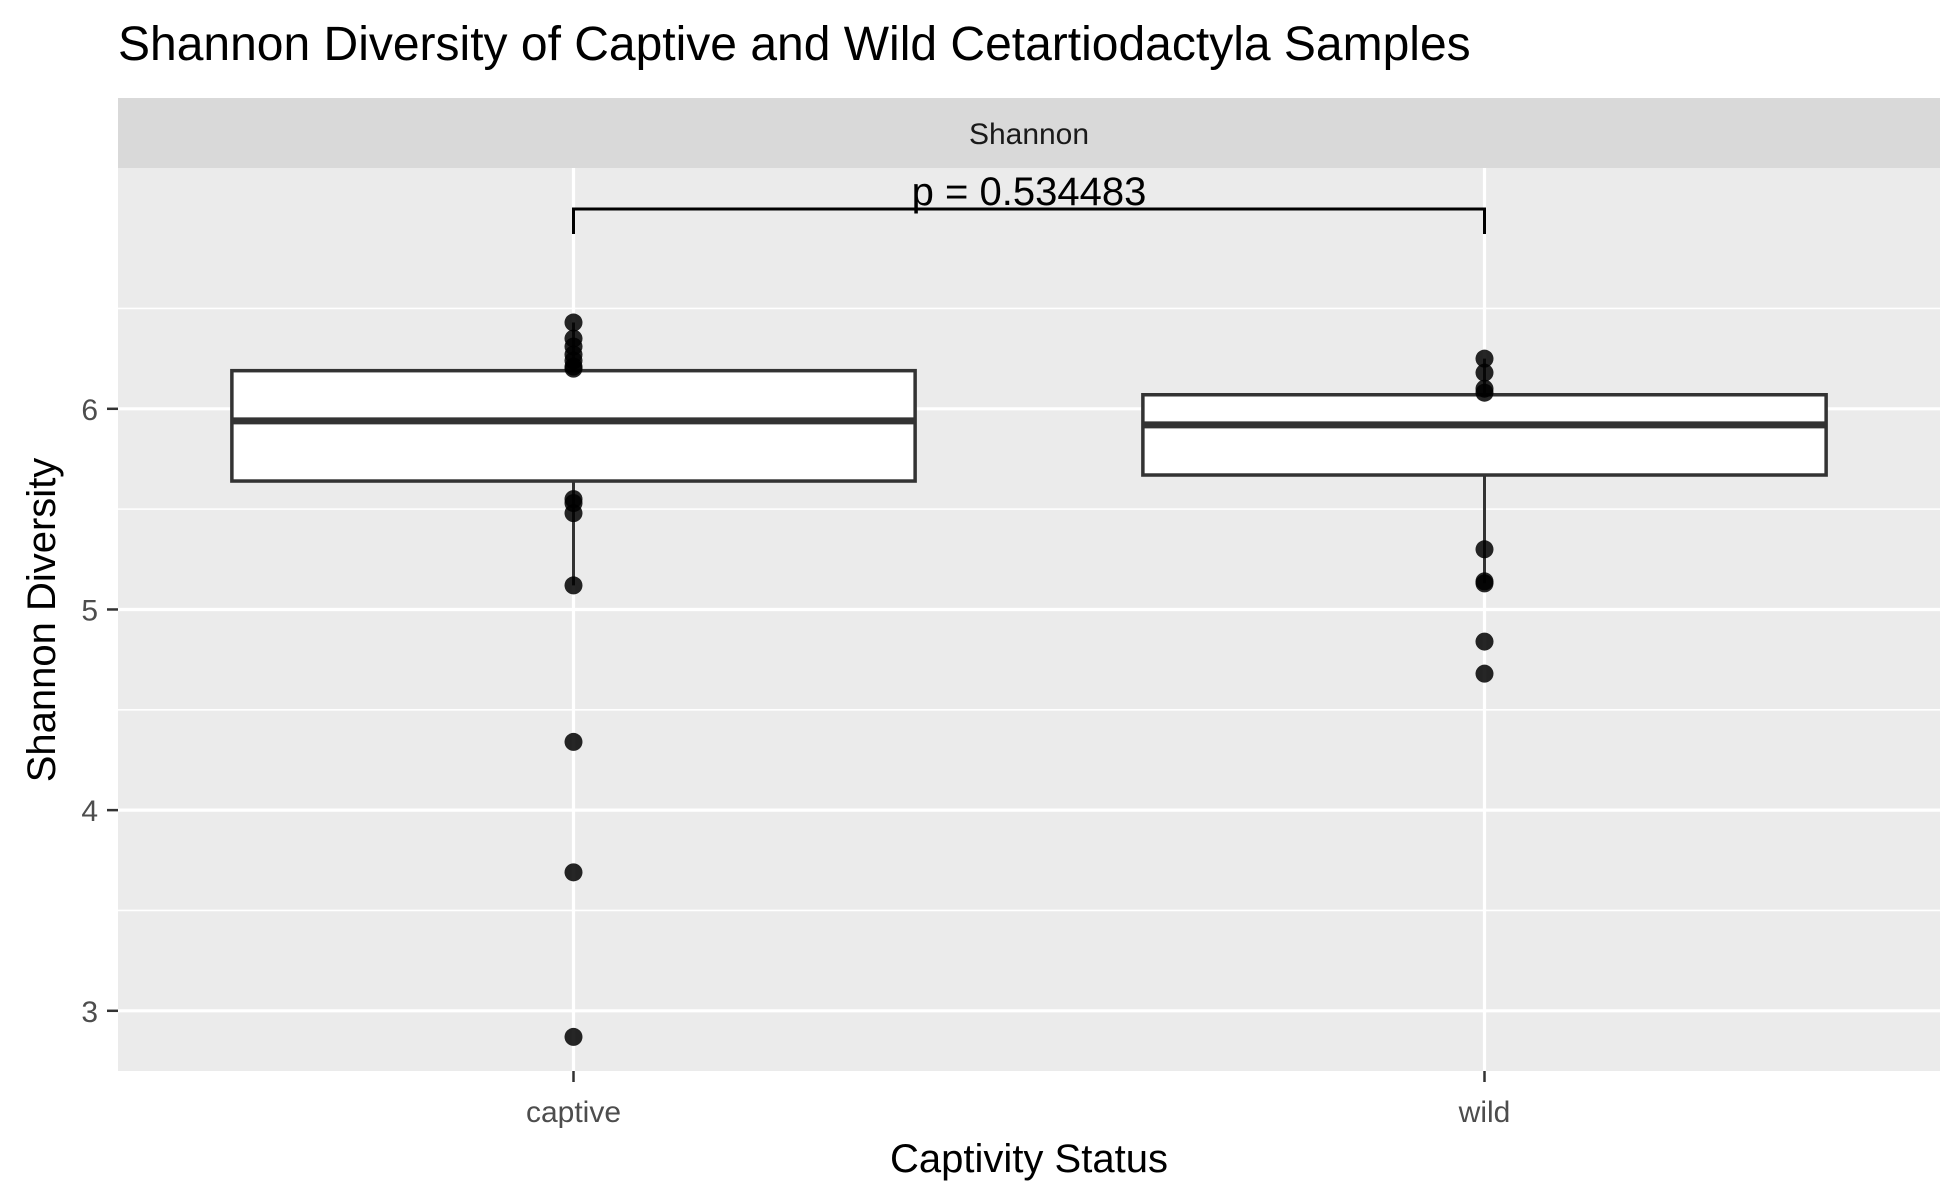  Describe the element at coordinates (1029, 134) in the screenshot. I see `facet-strip-label: Shannon` at that location.